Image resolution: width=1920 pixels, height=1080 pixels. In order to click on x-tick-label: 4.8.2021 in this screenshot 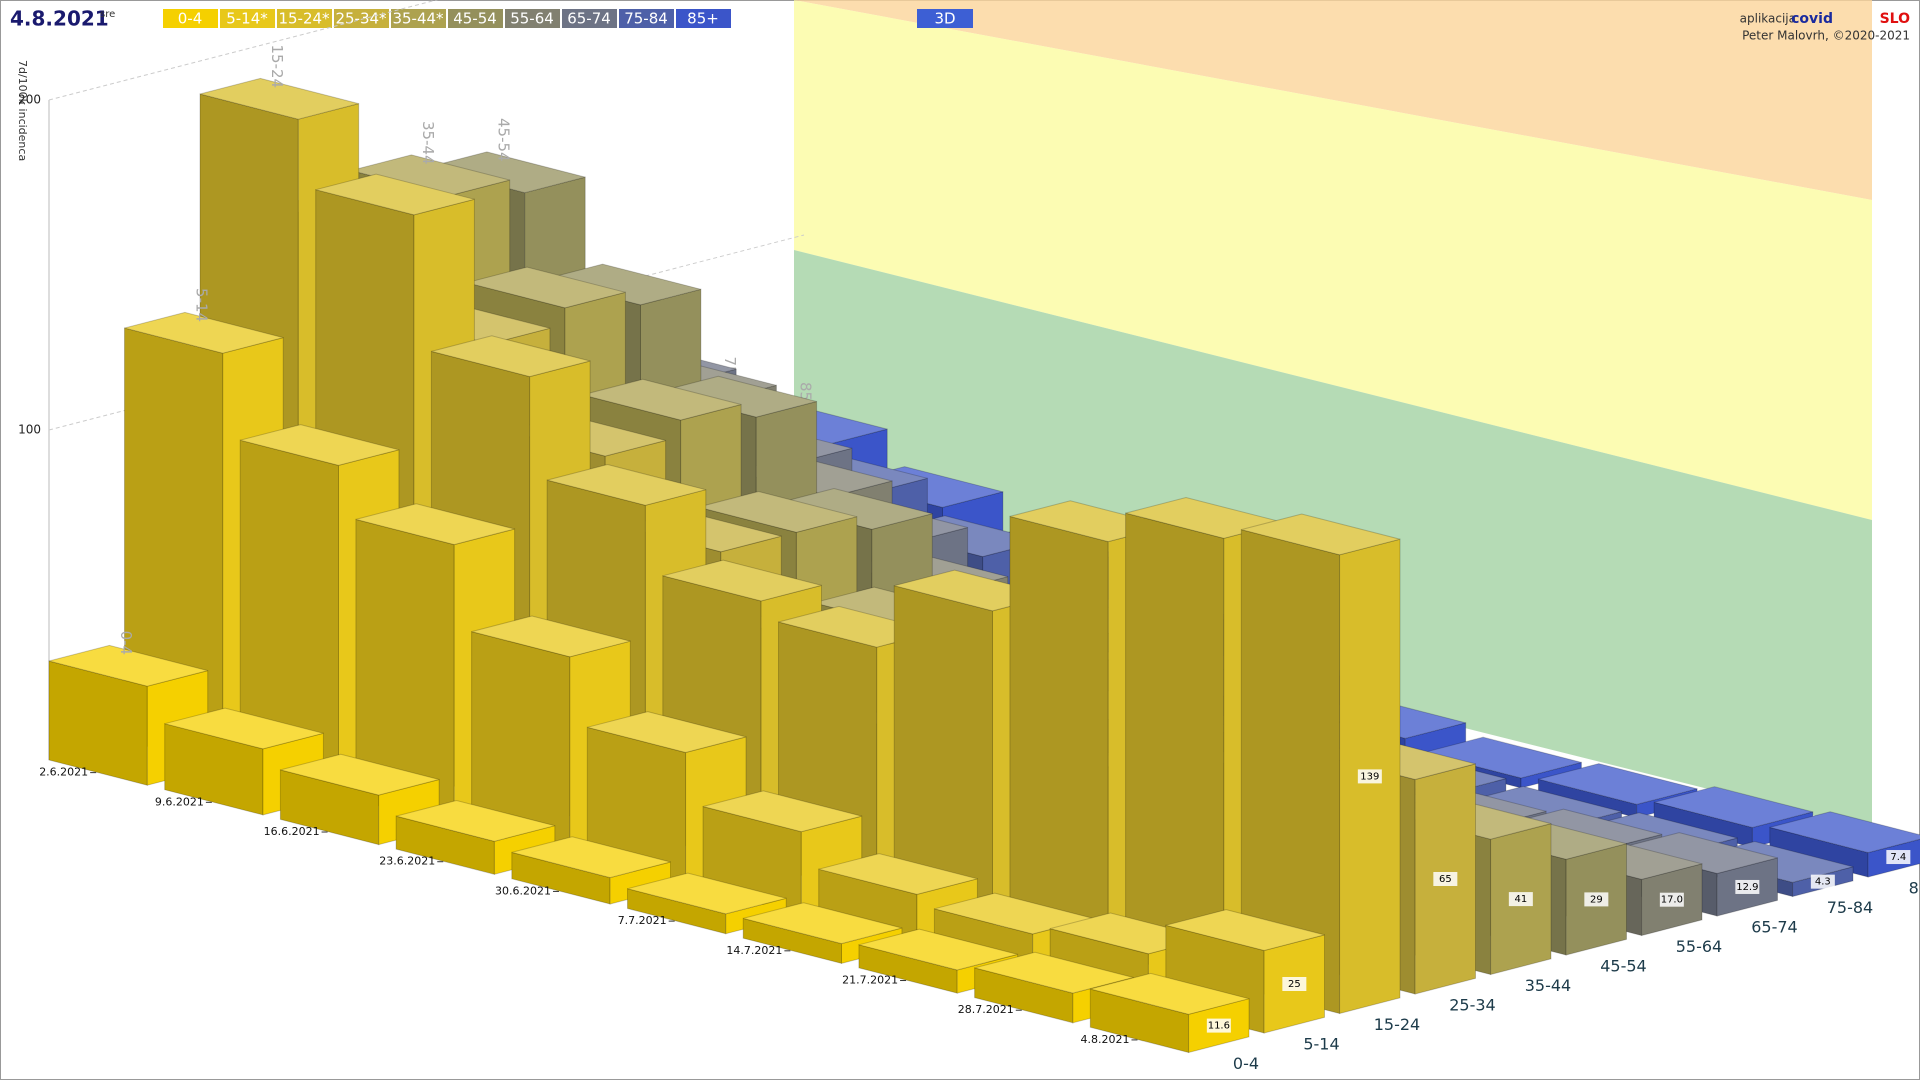, I will do `click(1104, 1039)`.